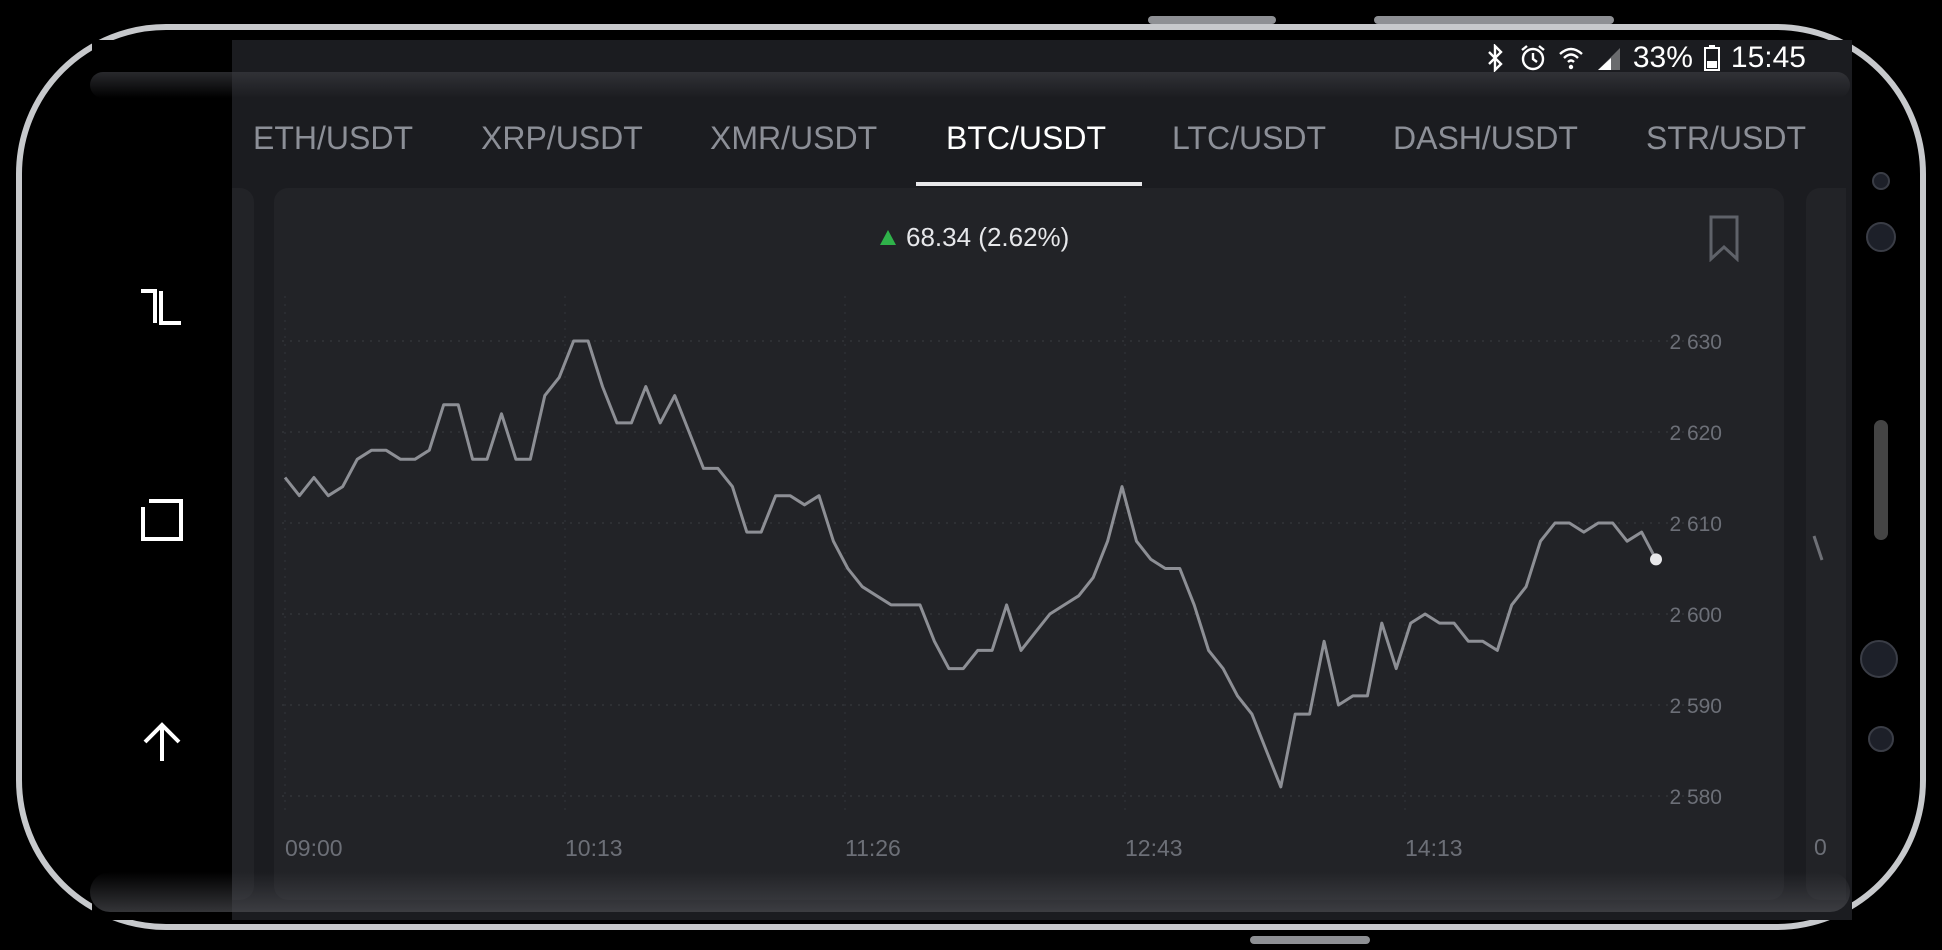 Image resolution: width=1942 pixels, height=950 pixels. Describe the element at coordinates (988, 237) in the screenshot. I see `price-change-value: 68.34 (2.62%)` at that location.